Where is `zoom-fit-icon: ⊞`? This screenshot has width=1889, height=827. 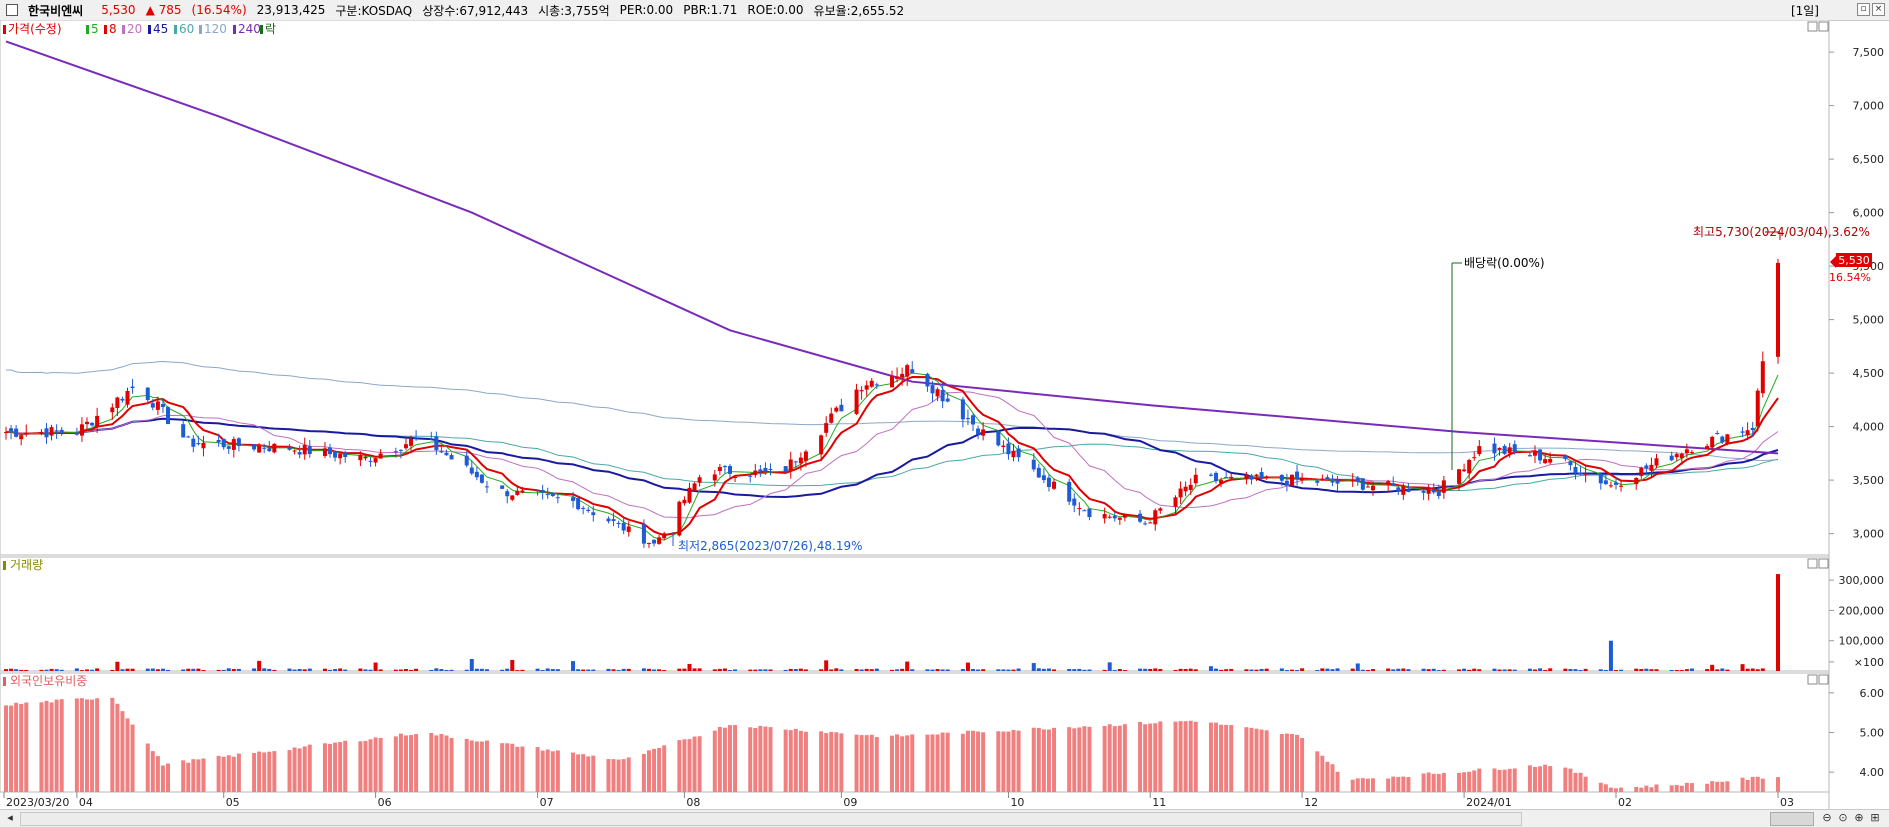
zoom-fit-icon: ⊞ is located at coordinates (1875, 817).